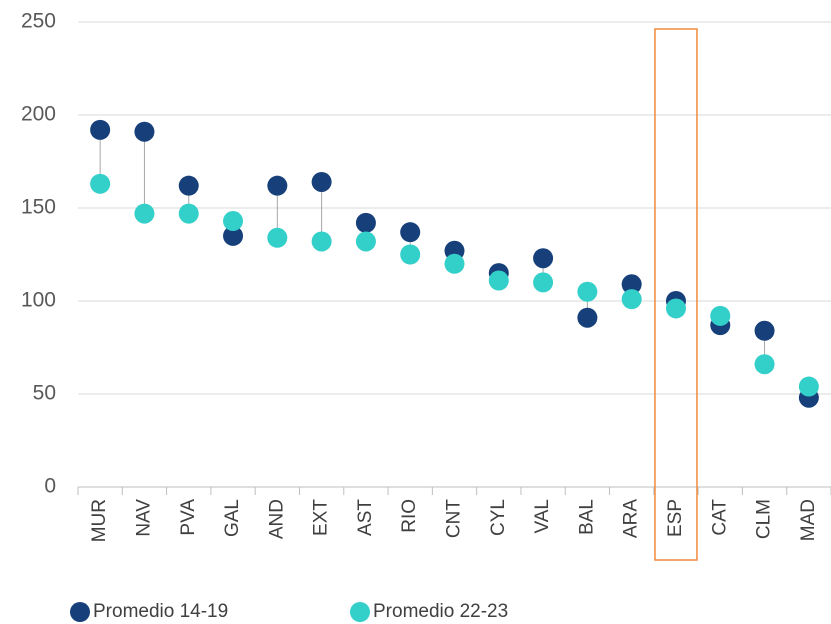 Image resolution: width=831 pixels, height=624 pixels. Describe the element at coordinates (160, 611) in the screenshot. I see `legend-label: Promedio 14-19` at that location.